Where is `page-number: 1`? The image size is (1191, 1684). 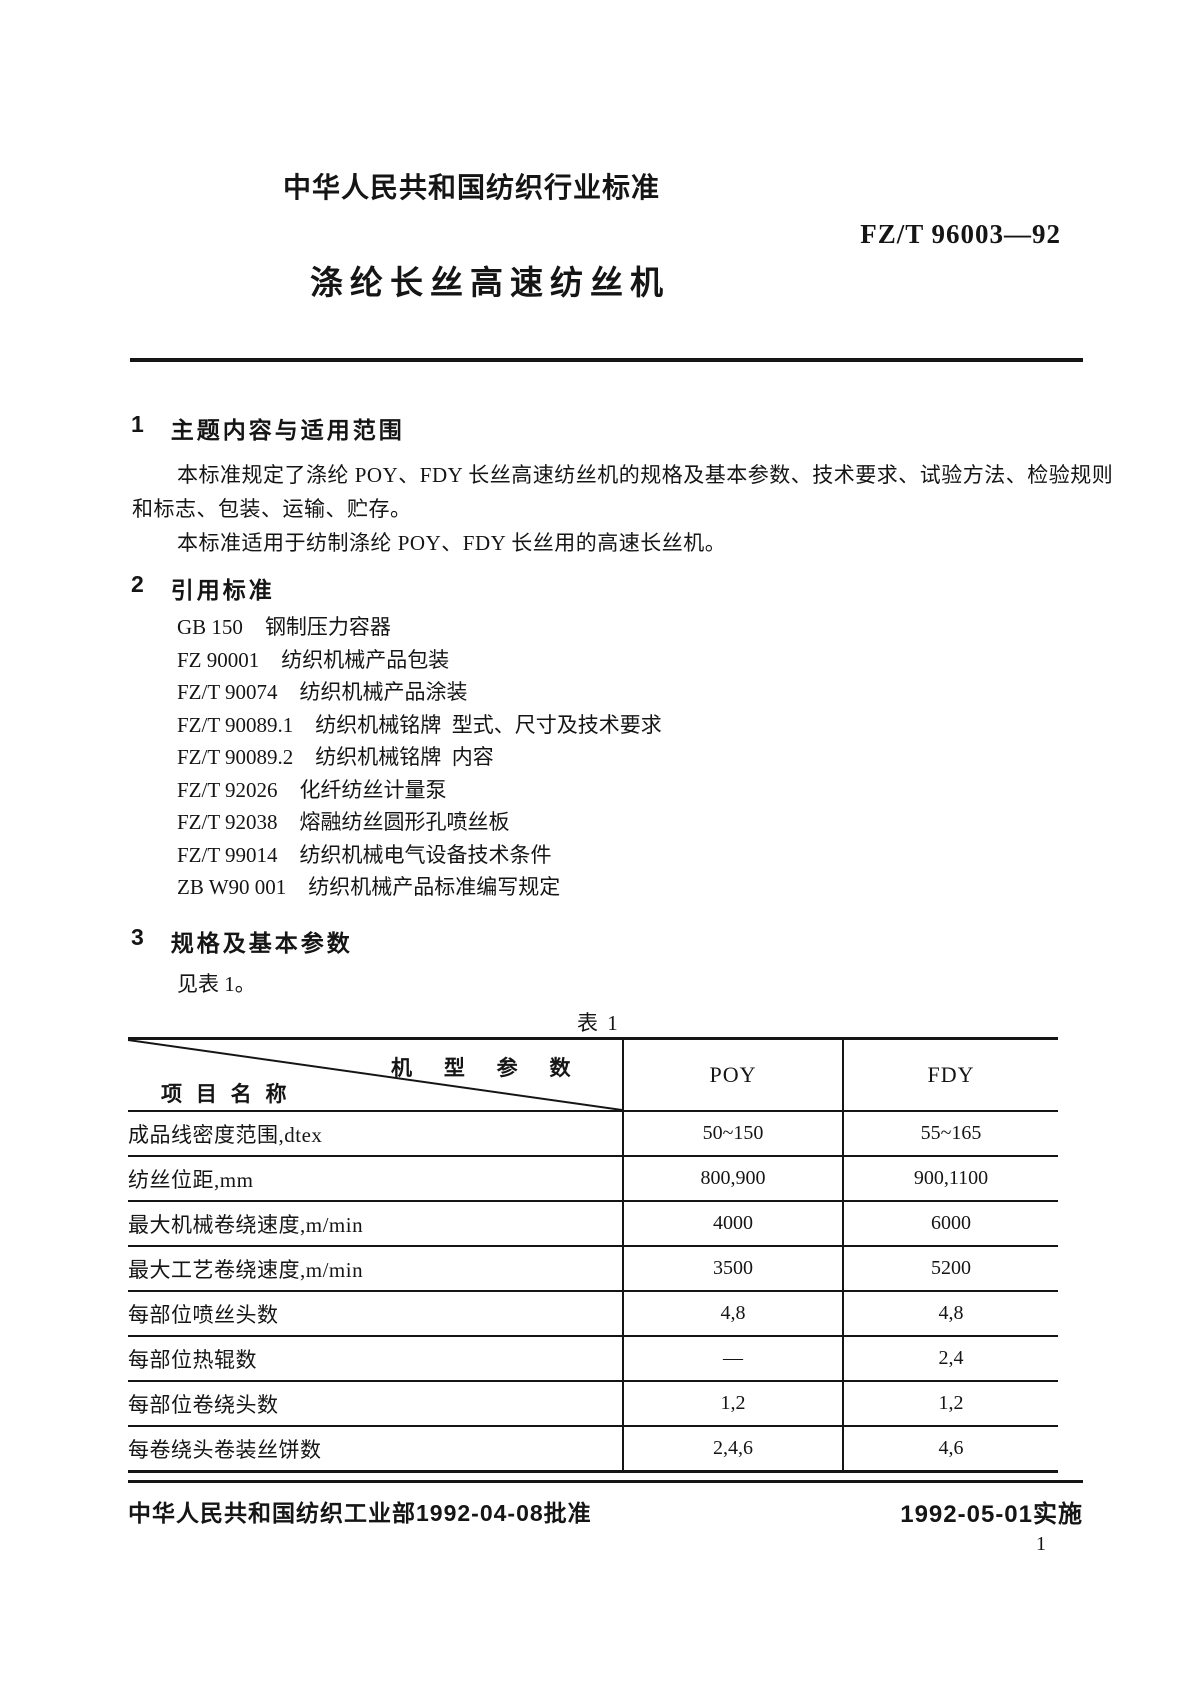 page-number: 1 is located at coordinates (1041, 1544).